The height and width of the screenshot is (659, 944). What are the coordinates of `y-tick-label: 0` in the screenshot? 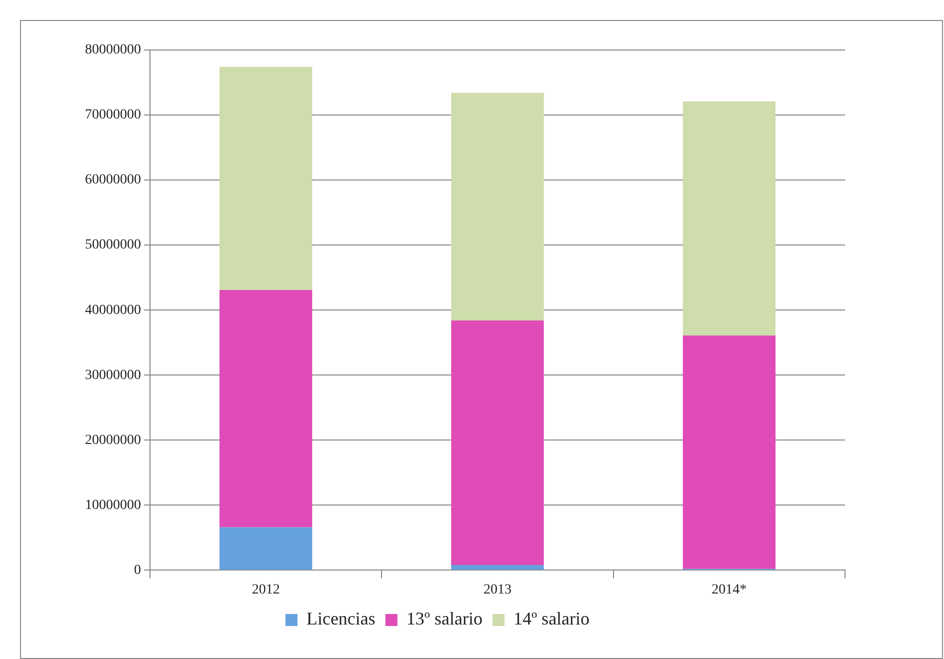 It's located at (137, 570).